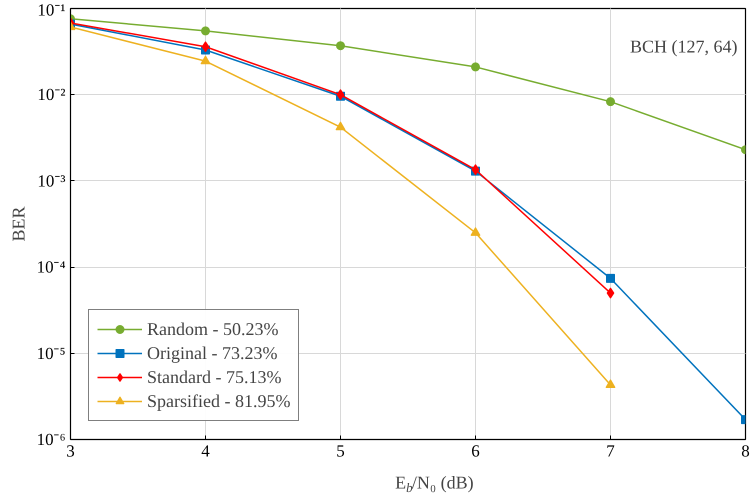  Describe the element at coordinates (51, 94) in the screenshot. I see `y-tick-label: 10⁻²` at that location.